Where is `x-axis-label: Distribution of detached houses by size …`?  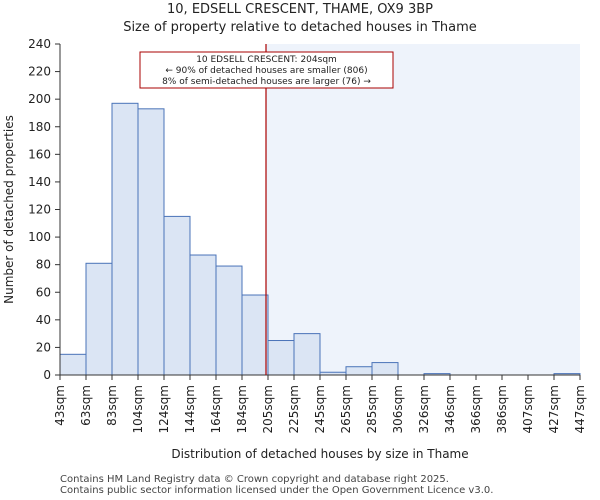 x-axis-label: Distribution of detached houses by size … is located at coordinates (319, 454).